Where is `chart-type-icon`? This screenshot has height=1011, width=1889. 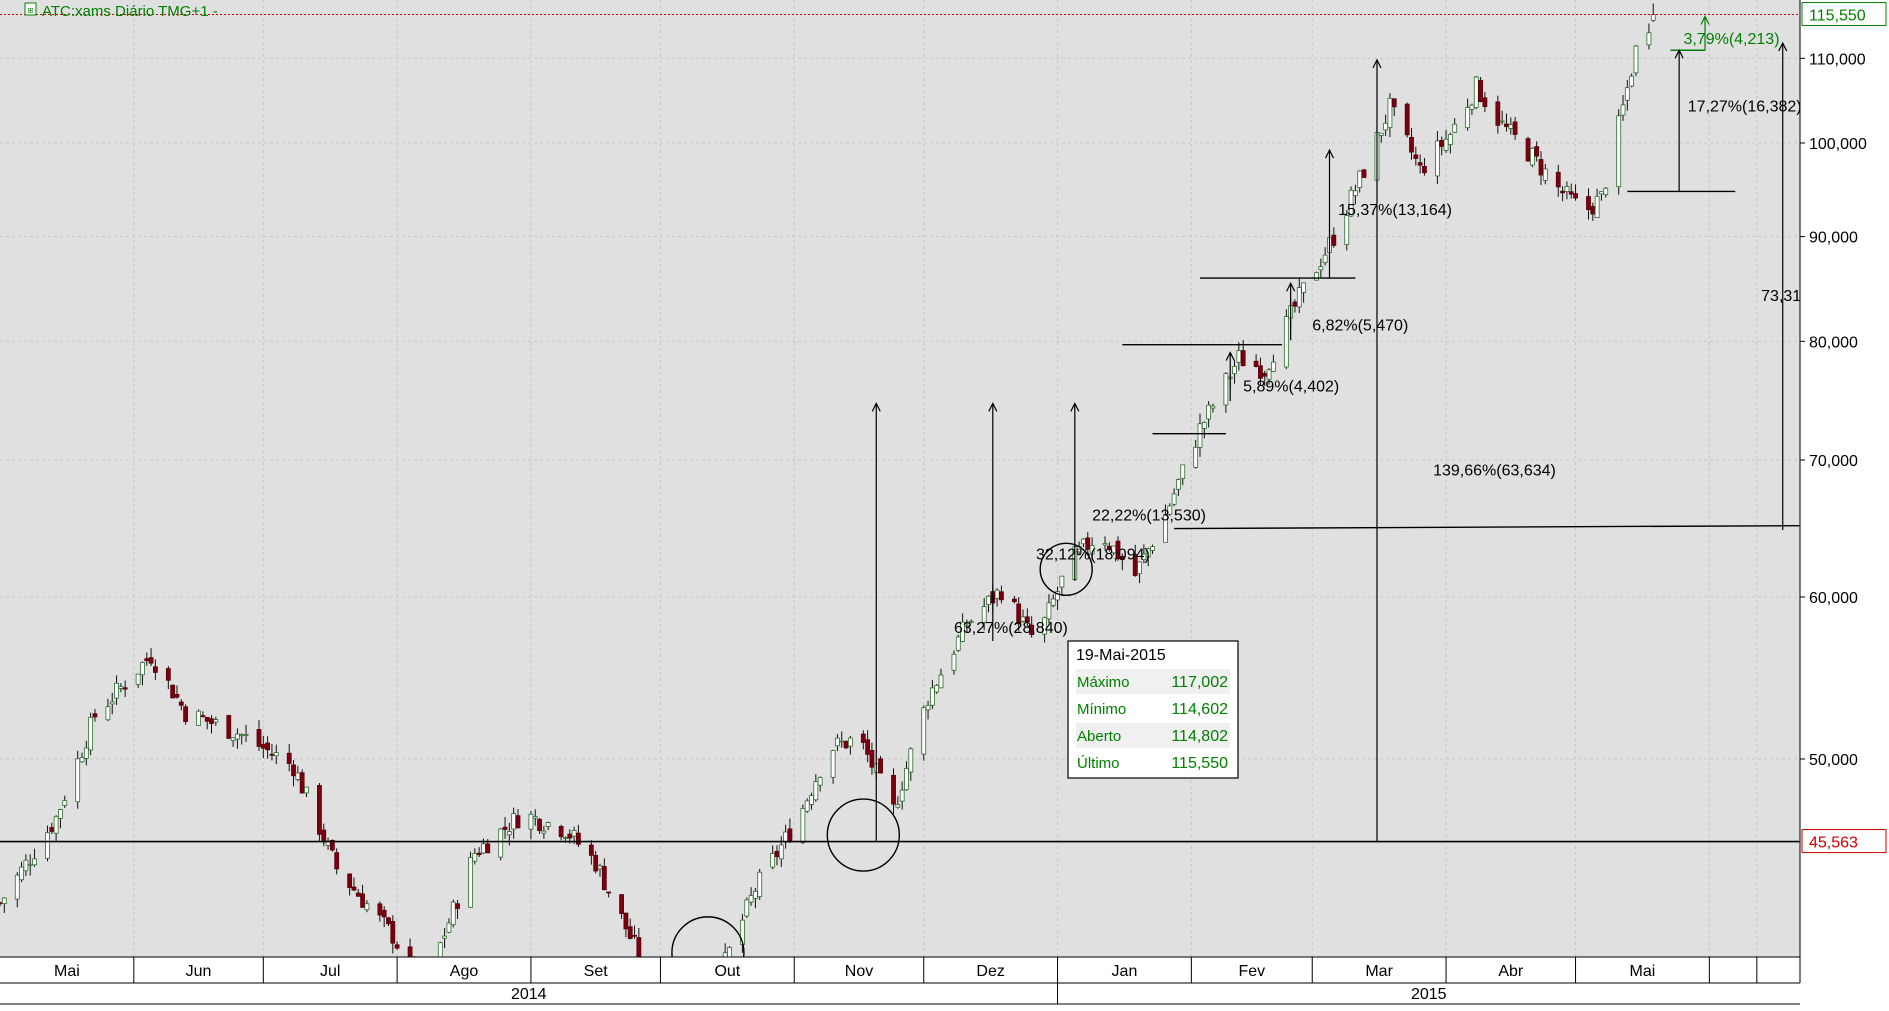 chart-type-icon is located at coordinates (30, 9).